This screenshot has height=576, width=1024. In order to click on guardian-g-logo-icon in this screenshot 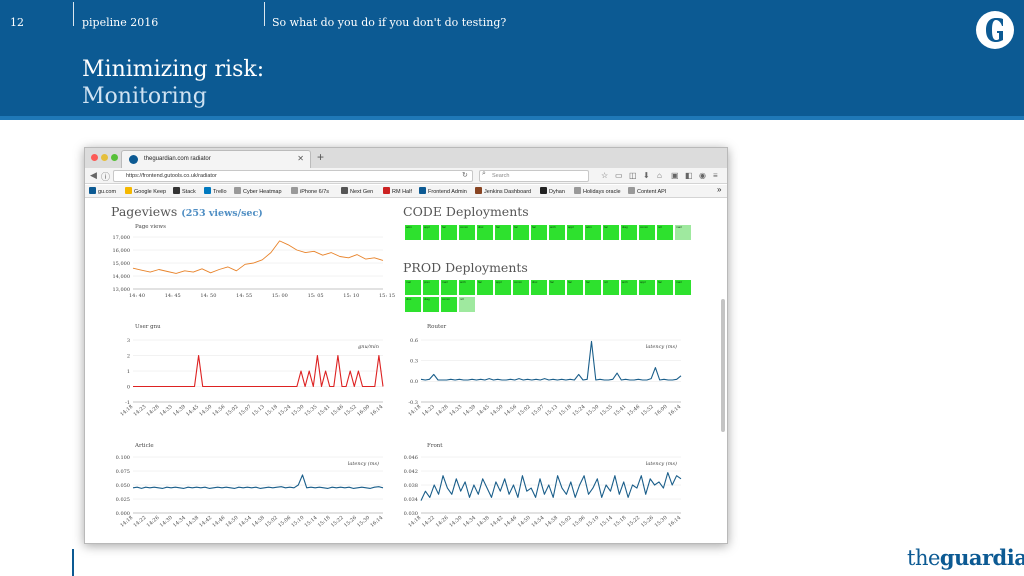, I will do `click(995, 30)`.